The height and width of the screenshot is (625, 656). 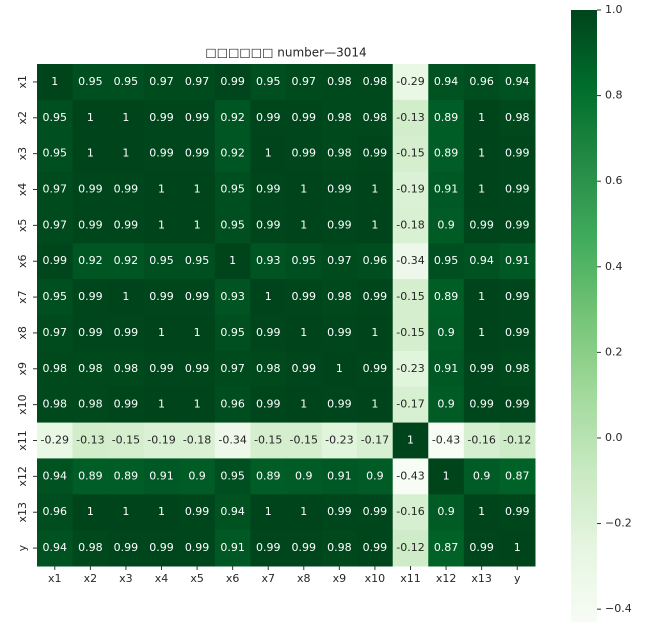 What do you see at coordinates (446, 153) in the screenshot?
I see `cell-label: 0.89` at bounding box center [446, 153].